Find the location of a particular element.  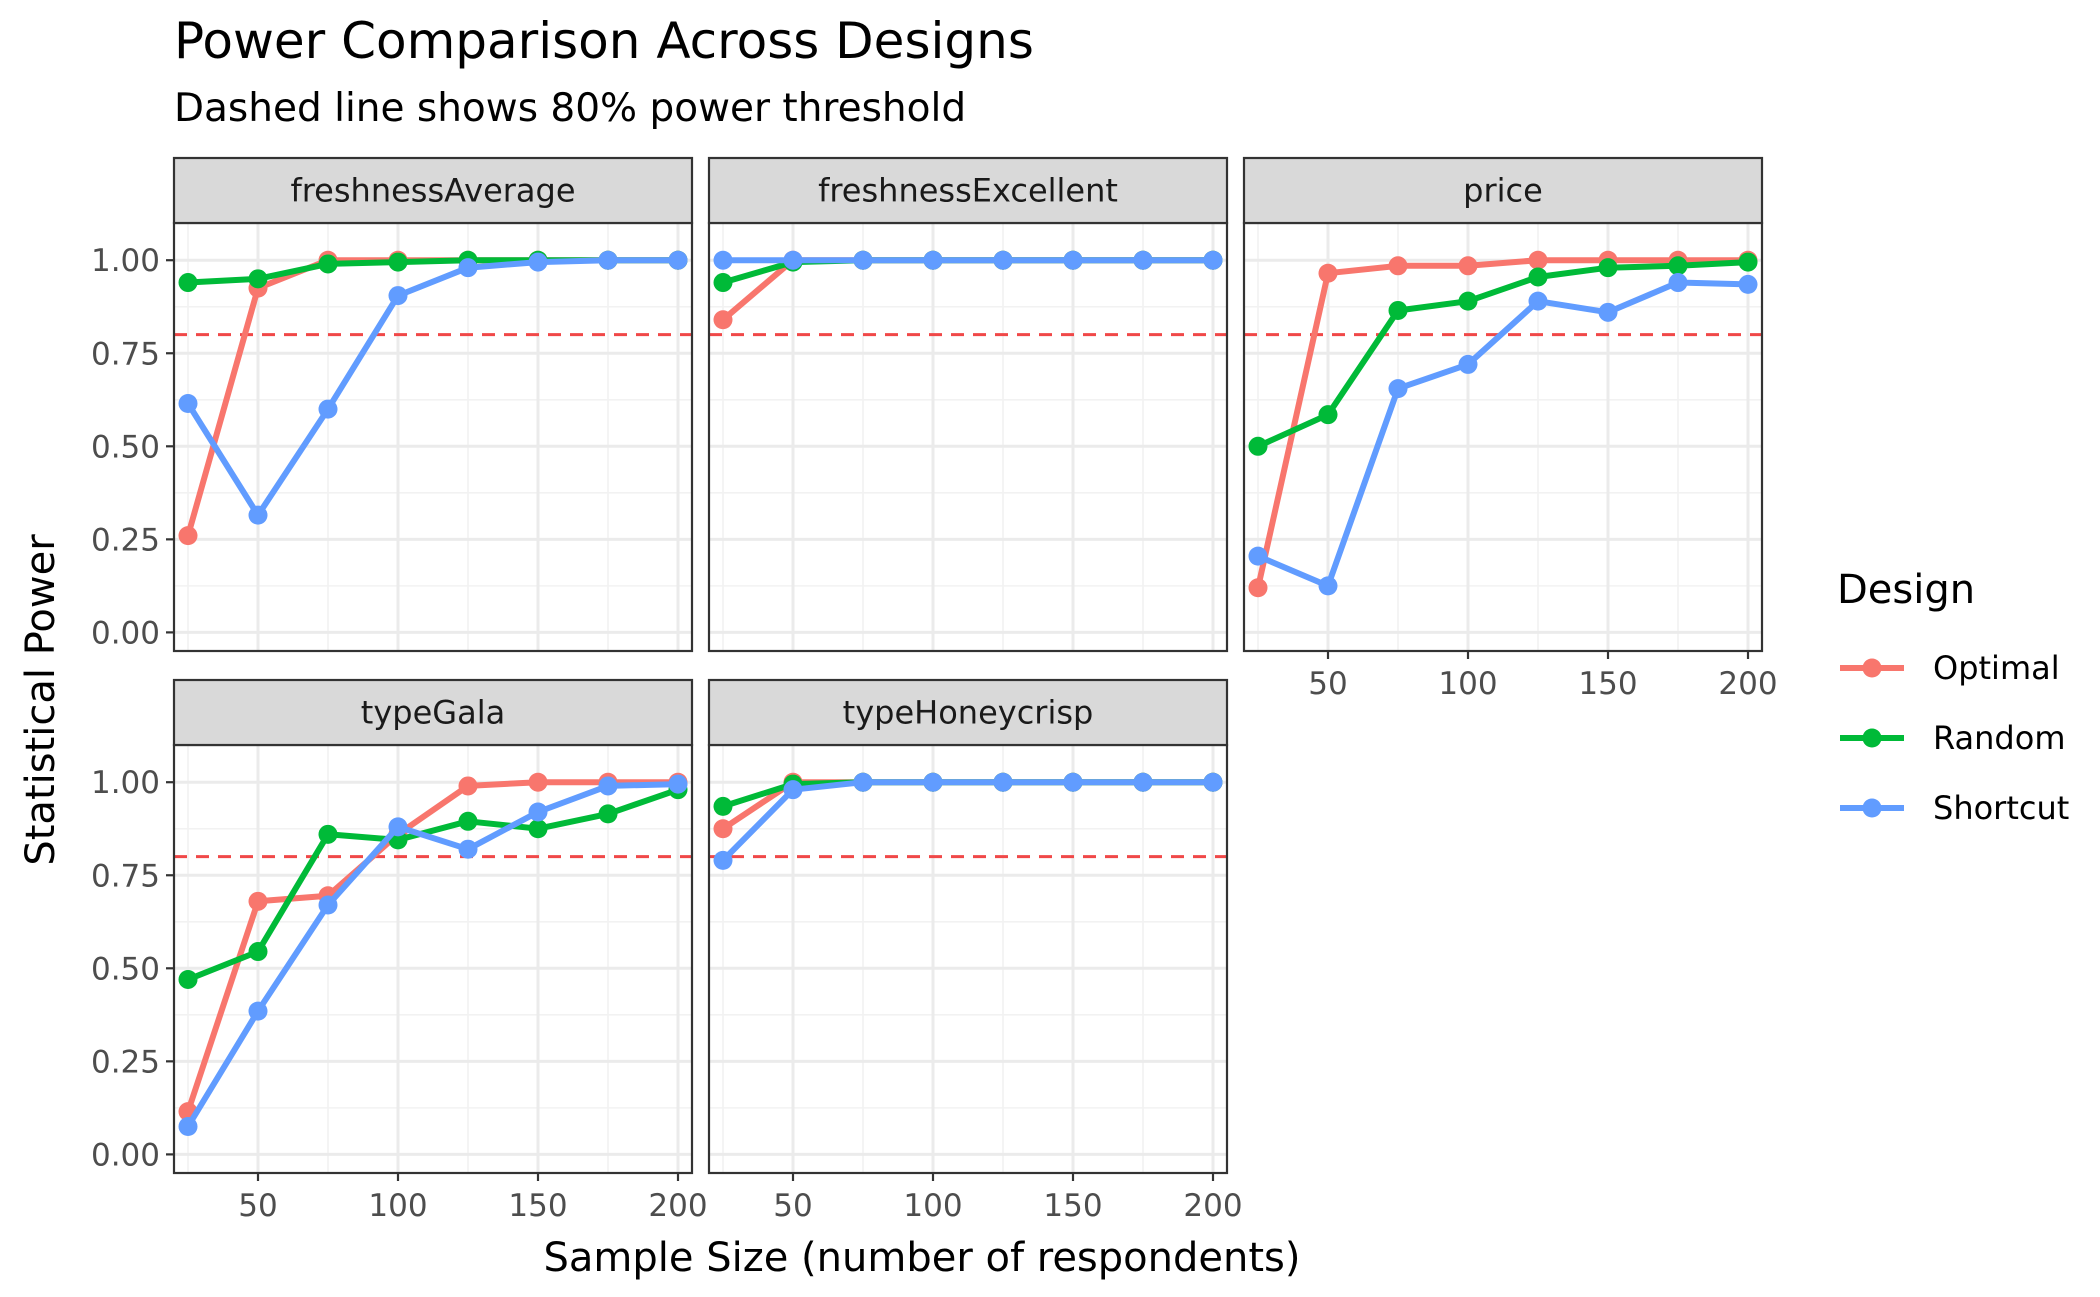

panel-freshness-excellent: freshnessExcellent is located at coordinates (968, 404).